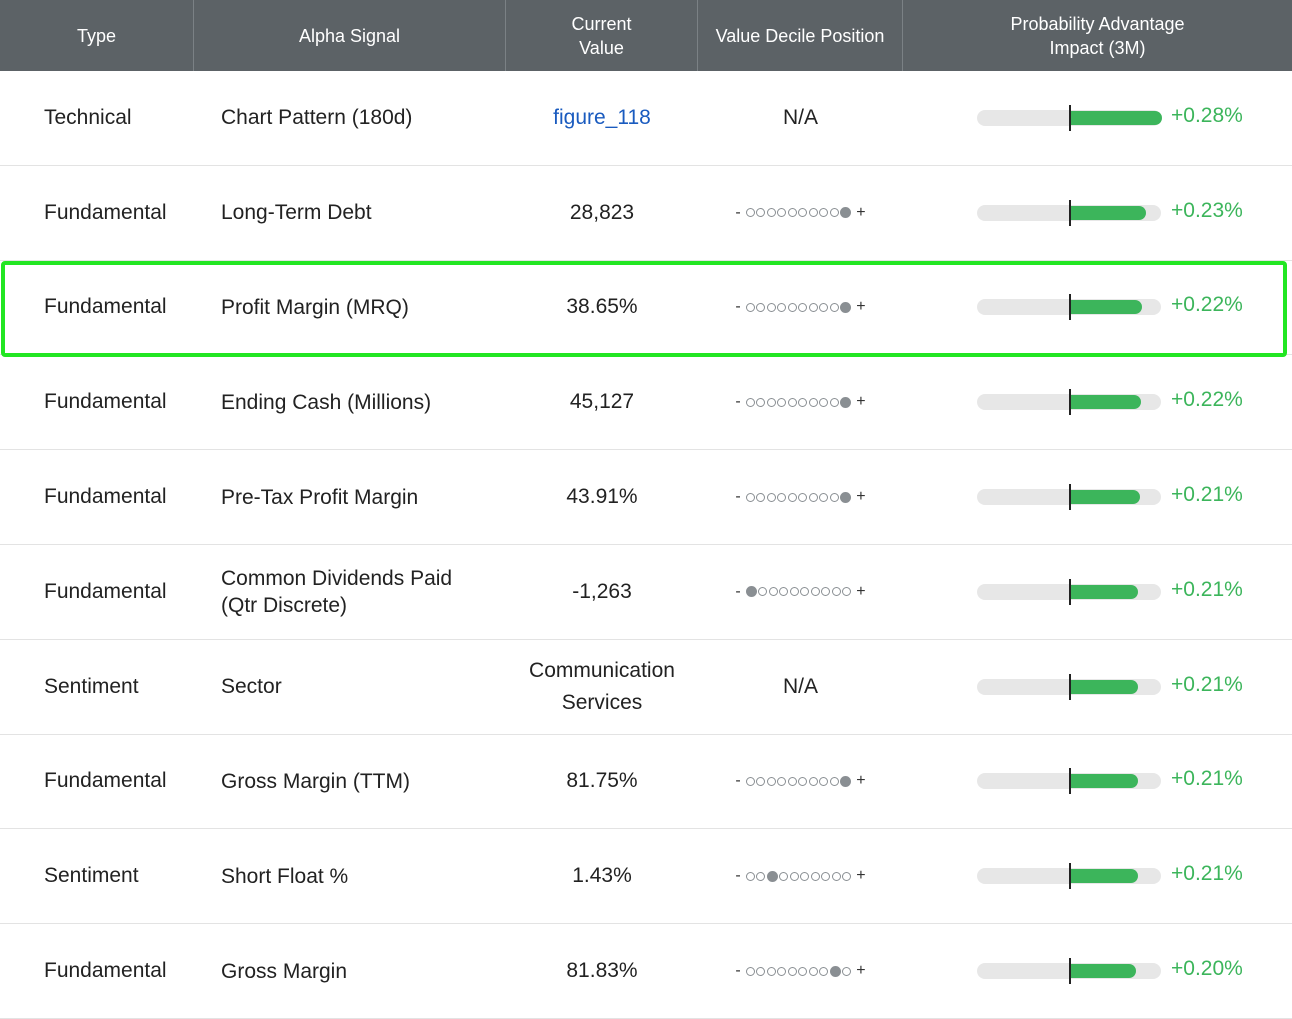 This screenshot has height=1019, width=1292. I want to click on probability-advantage: +0.20%, so click(1097, 971).